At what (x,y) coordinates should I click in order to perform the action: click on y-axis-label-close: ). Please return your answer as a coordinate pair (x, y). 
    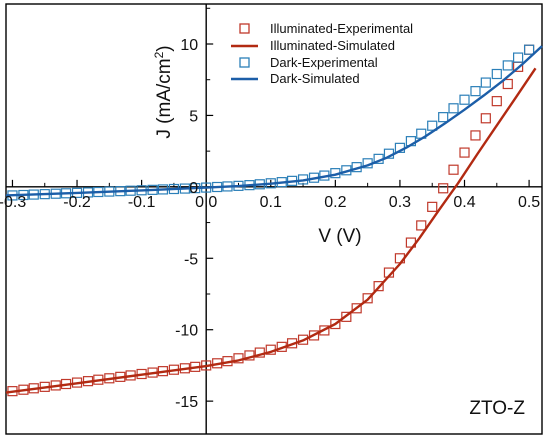
    Looking at the image, I should click on (164, 48).